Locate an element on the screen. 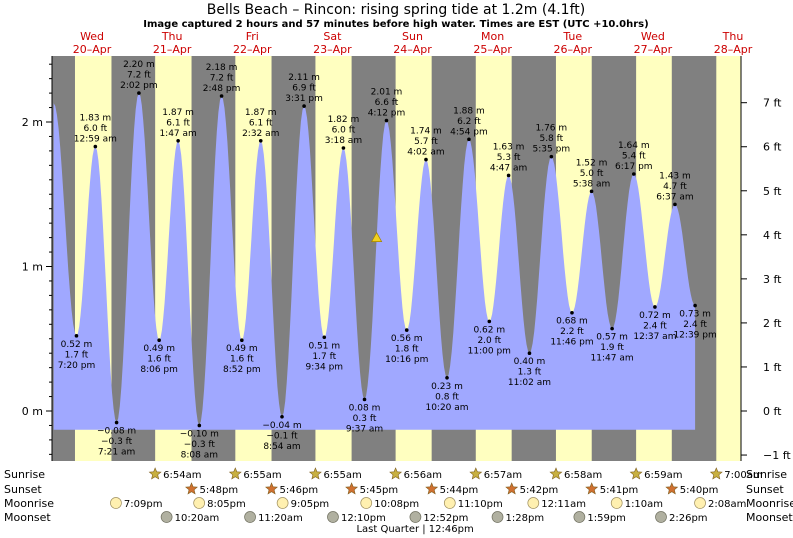  tide-label-10-0: 1.87 m is located at coordinates (261, 113).